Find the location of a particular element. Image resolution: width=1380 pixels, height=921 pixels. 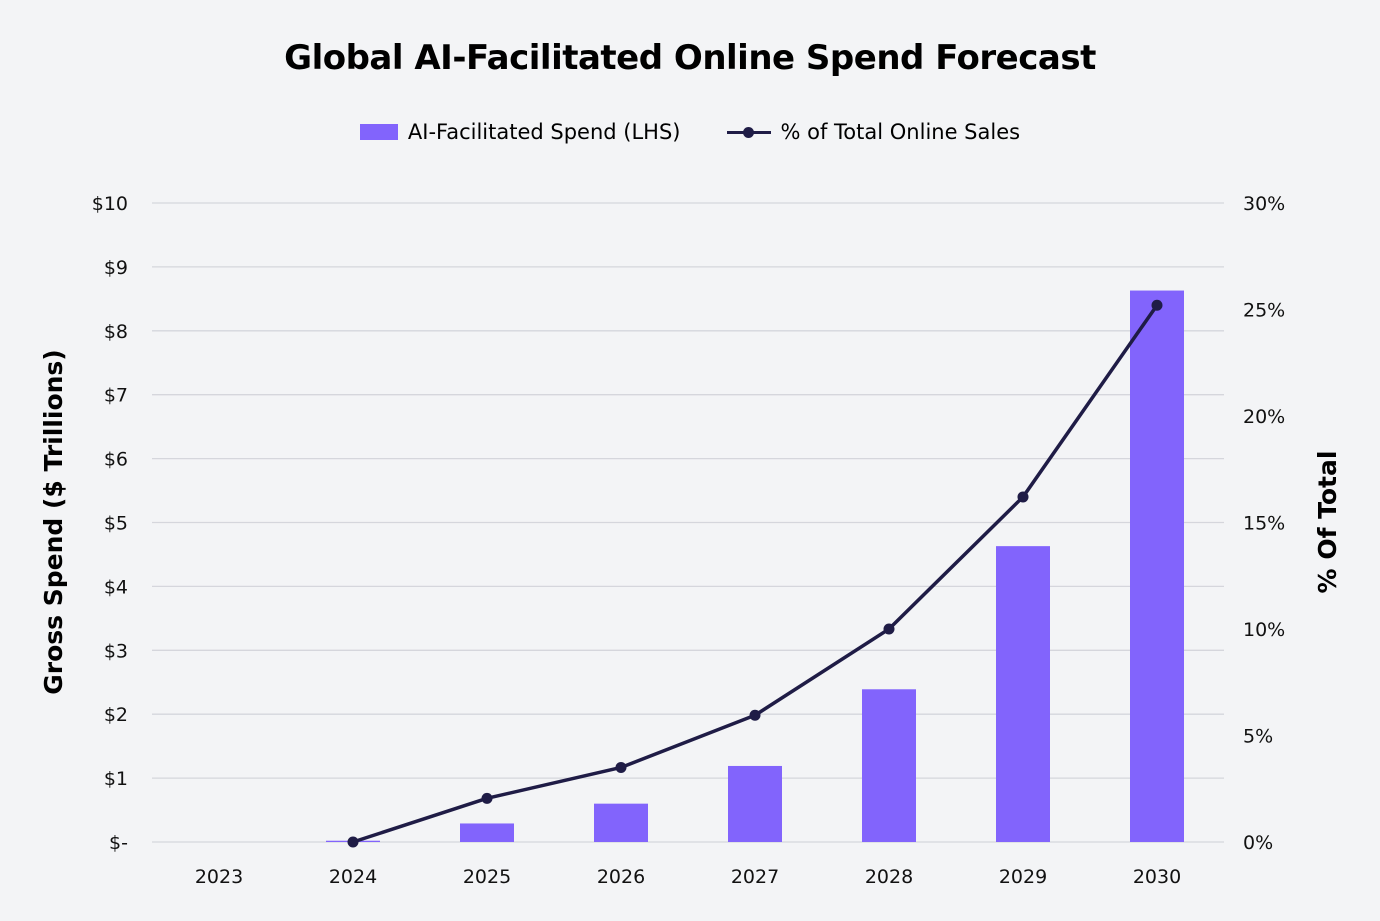

bar-2029 is located at coordinates (1023, 694).